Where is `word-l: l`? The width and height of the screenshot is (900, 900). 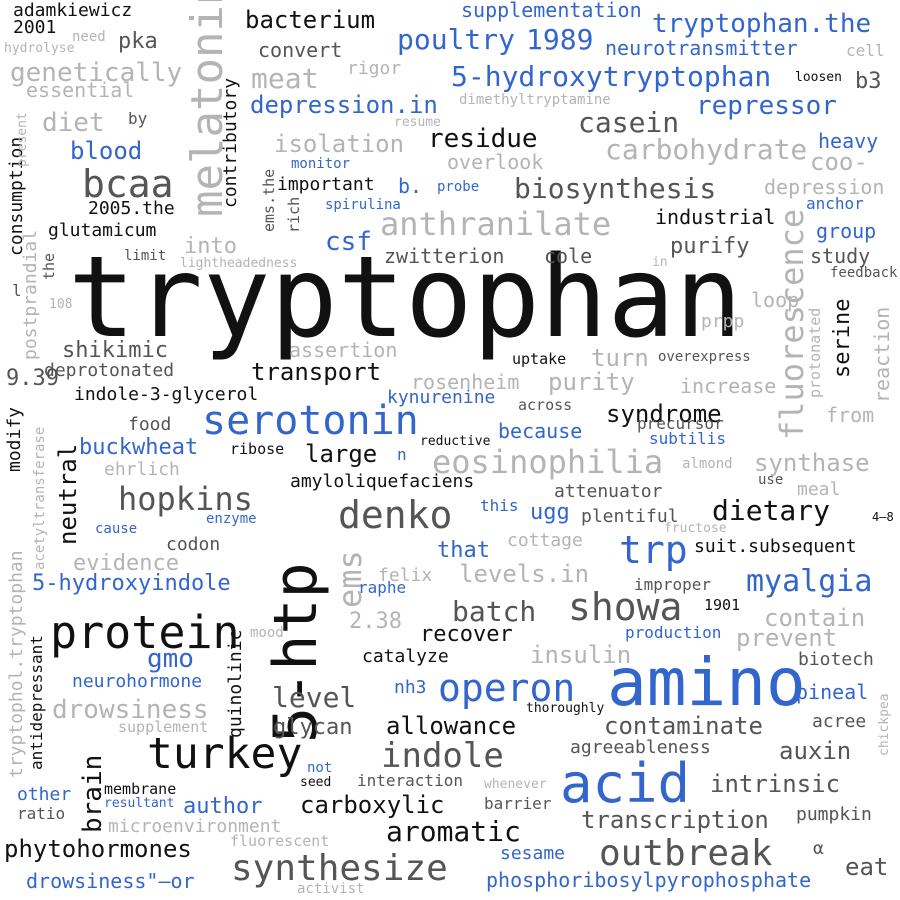
word-l: l is located at coordinates (17, 290).